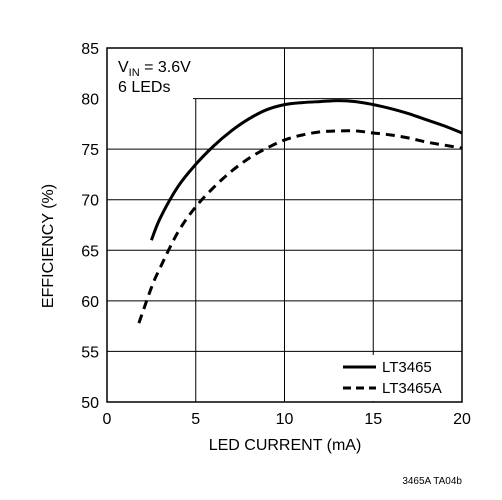 This screenshot has width=502, height=500. Describe the element at coordinates (412, 388) in the screenshot. I see `legend-label-lt3465a: LT3465A` at that location.